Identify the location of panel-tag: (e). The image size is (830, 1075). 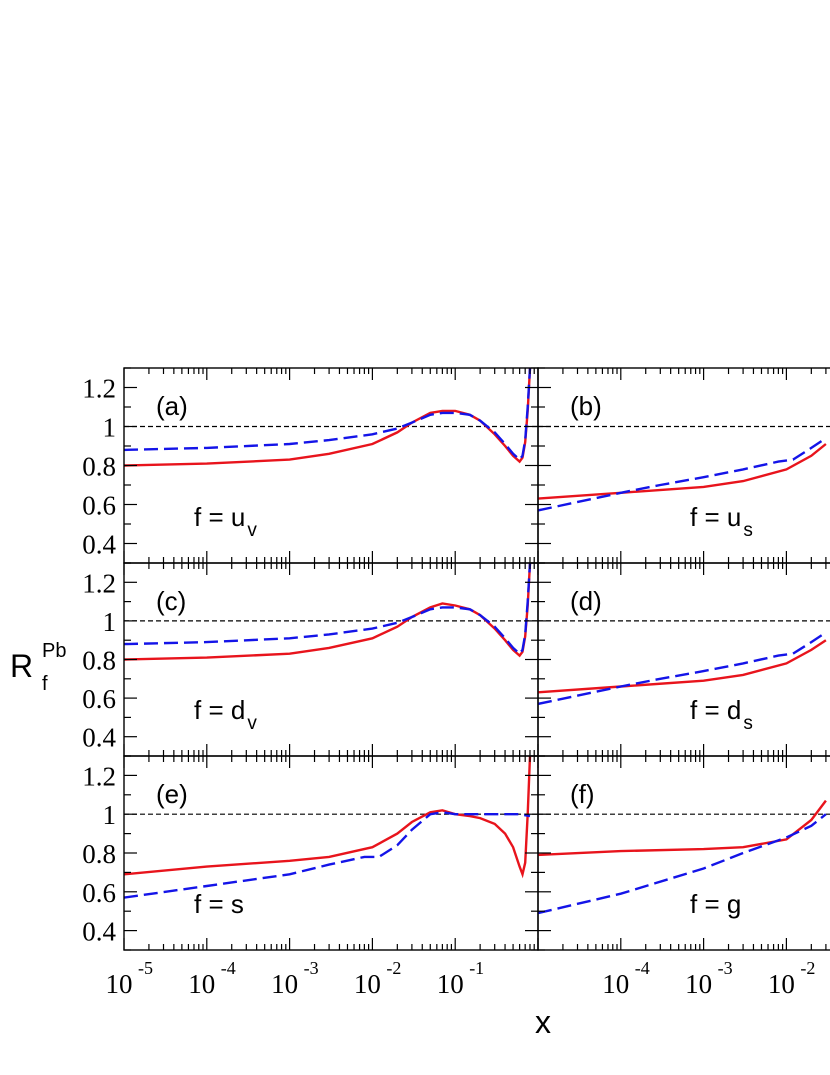
(172, 794).